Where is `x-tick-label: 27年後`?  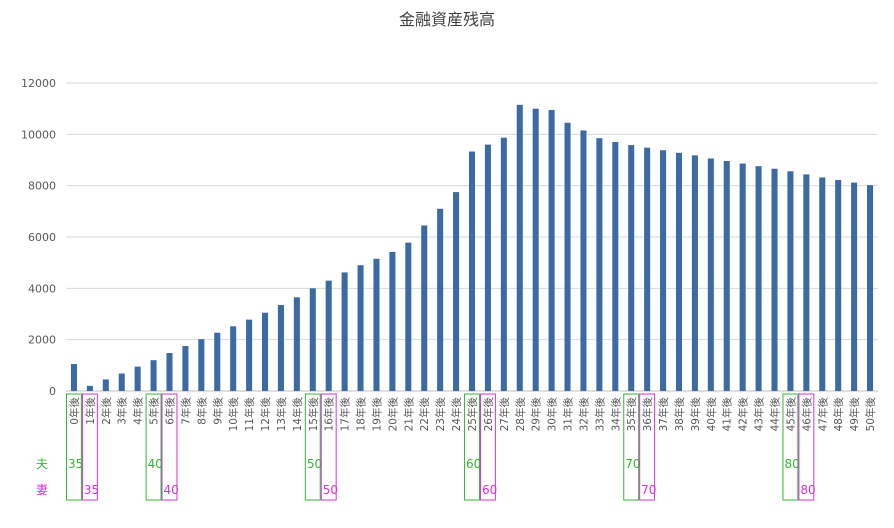 x-tick-label: 27年後 is located at coordinates (504, 414).